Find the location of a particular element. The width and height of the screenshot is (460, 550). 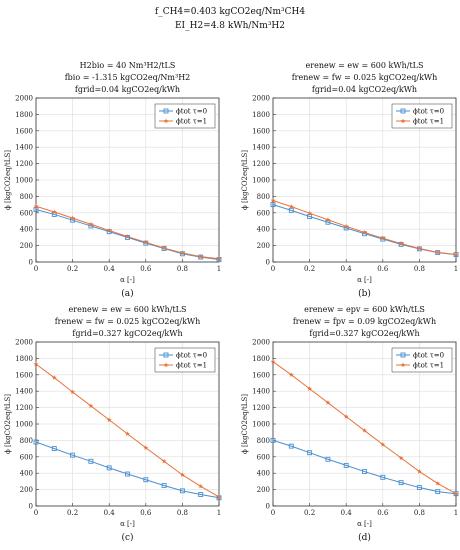

y-tick-label: 1000 is located at coordinates (24, 425).